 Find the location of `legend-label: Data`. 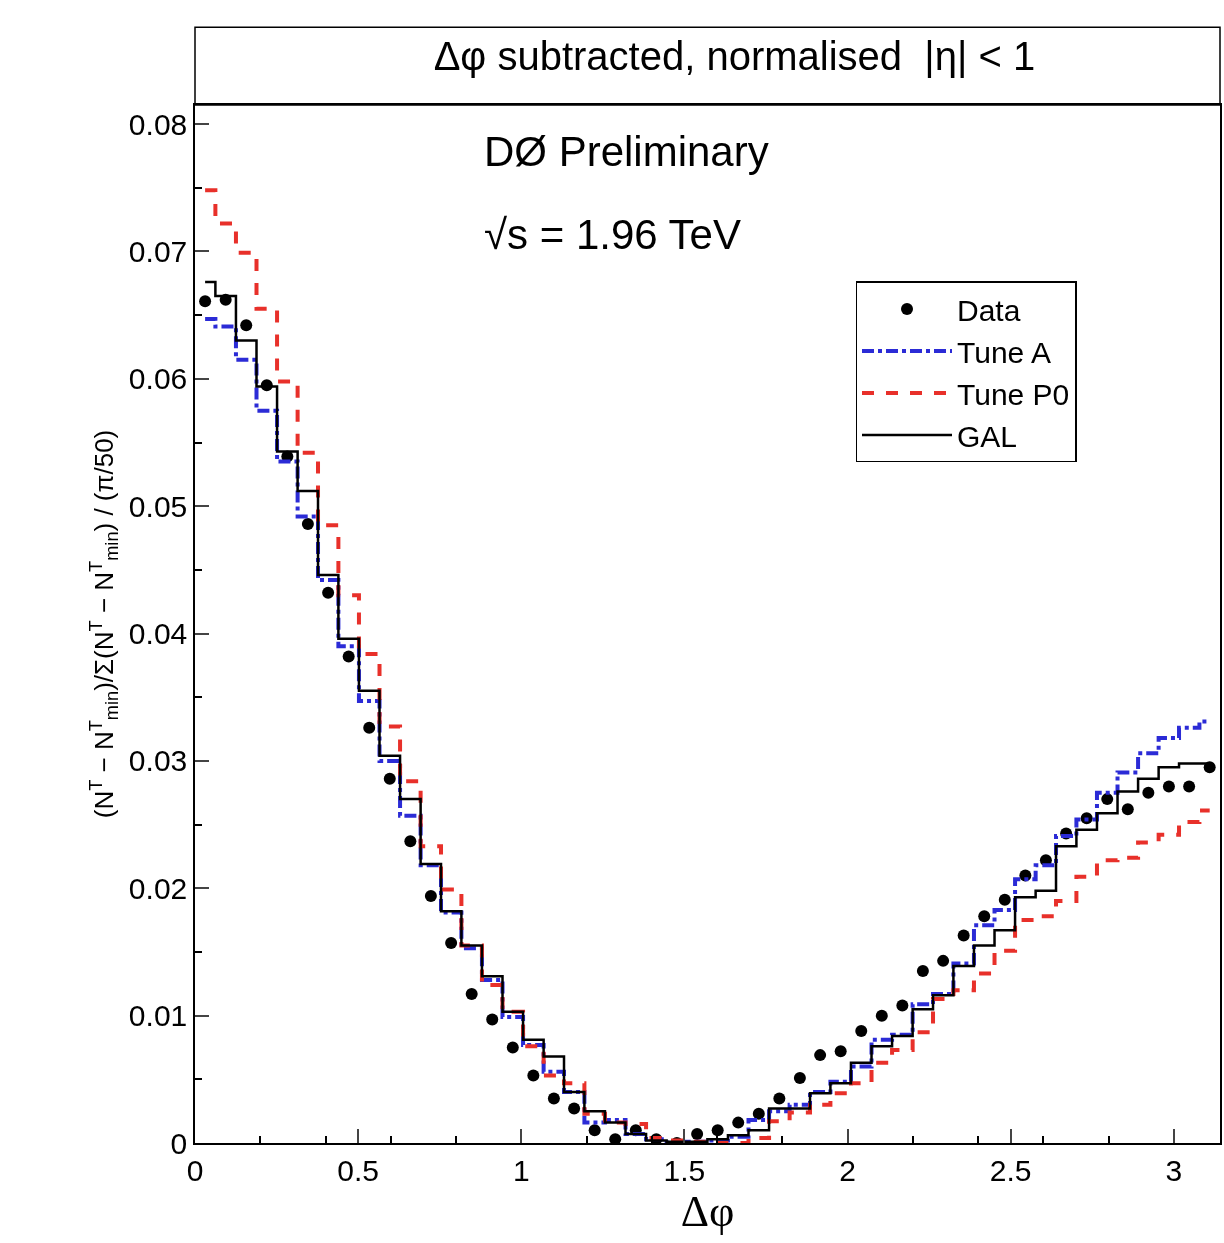

legend-label: Data is located at coordinates (989, 310).